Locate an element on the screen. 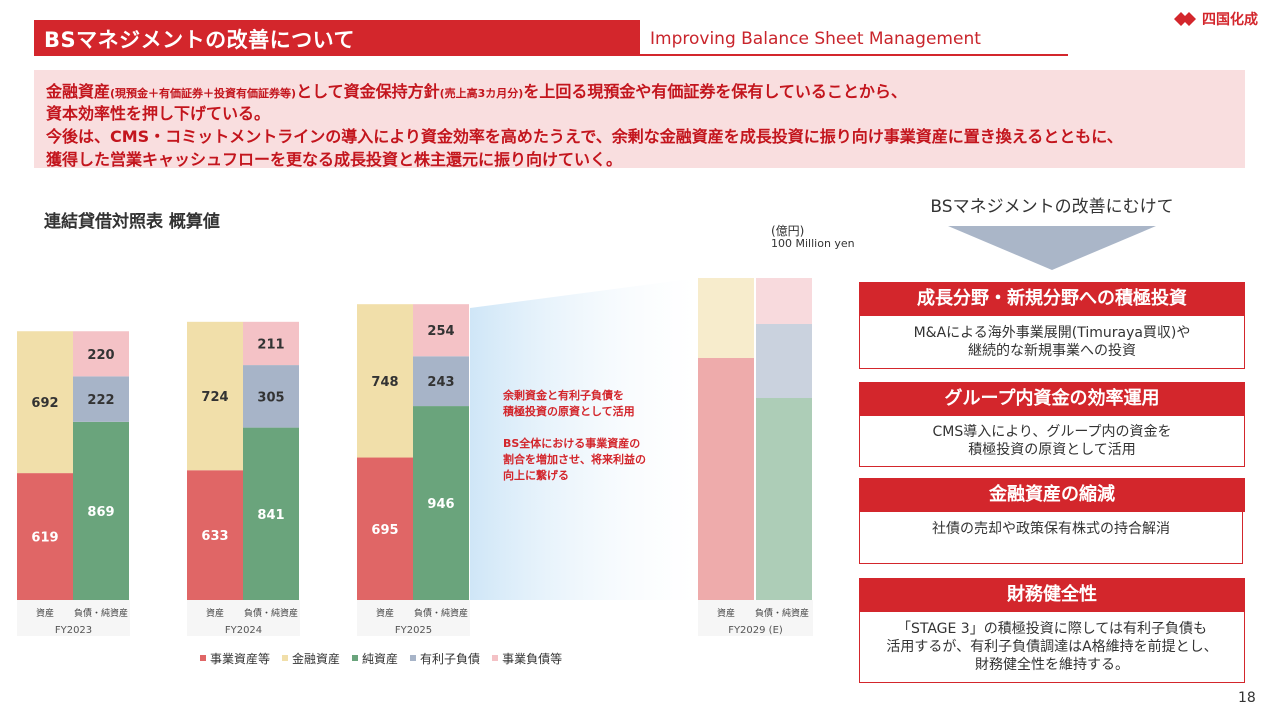 The width and height of the screenshot is (1280, 720). initiative-body-cms: CMS導入により、グループ内の資金を 積極投資の原資として活用 is located at coordinates (1052, 441).